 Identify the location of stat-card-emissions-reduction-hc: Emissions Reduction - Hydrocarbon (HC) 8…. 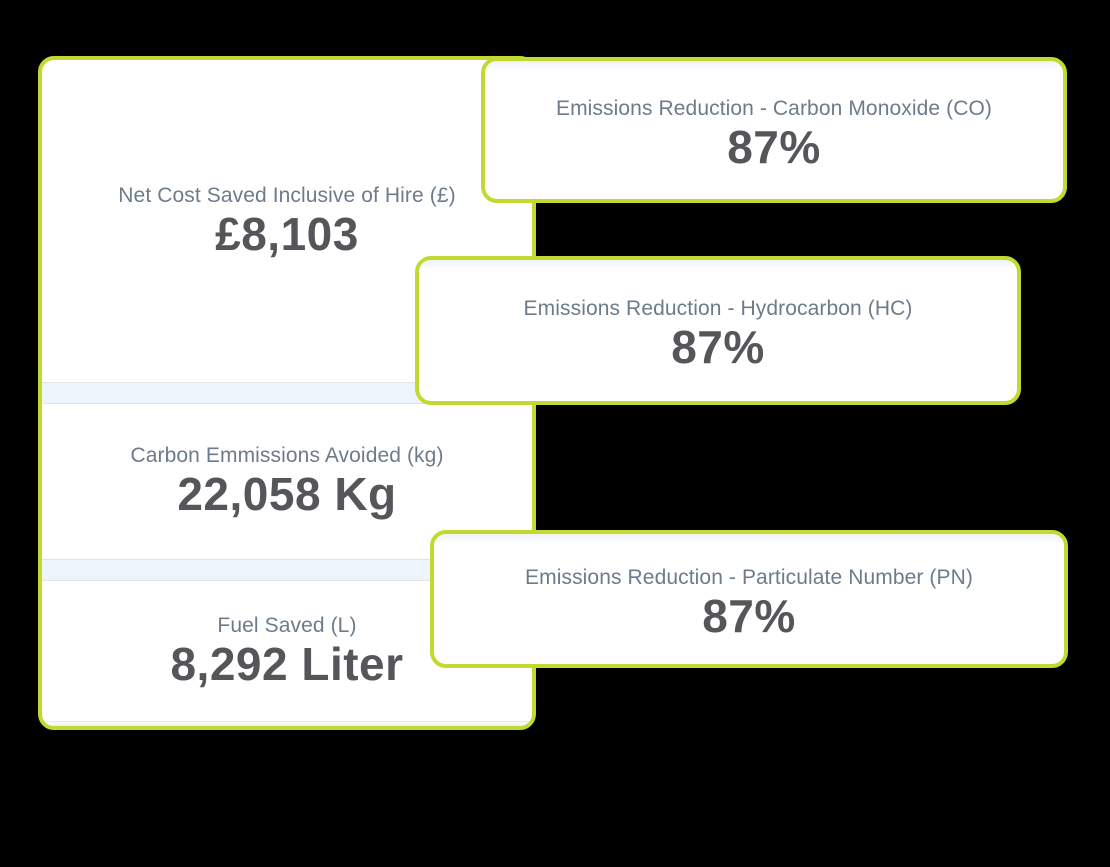
(718, 330).